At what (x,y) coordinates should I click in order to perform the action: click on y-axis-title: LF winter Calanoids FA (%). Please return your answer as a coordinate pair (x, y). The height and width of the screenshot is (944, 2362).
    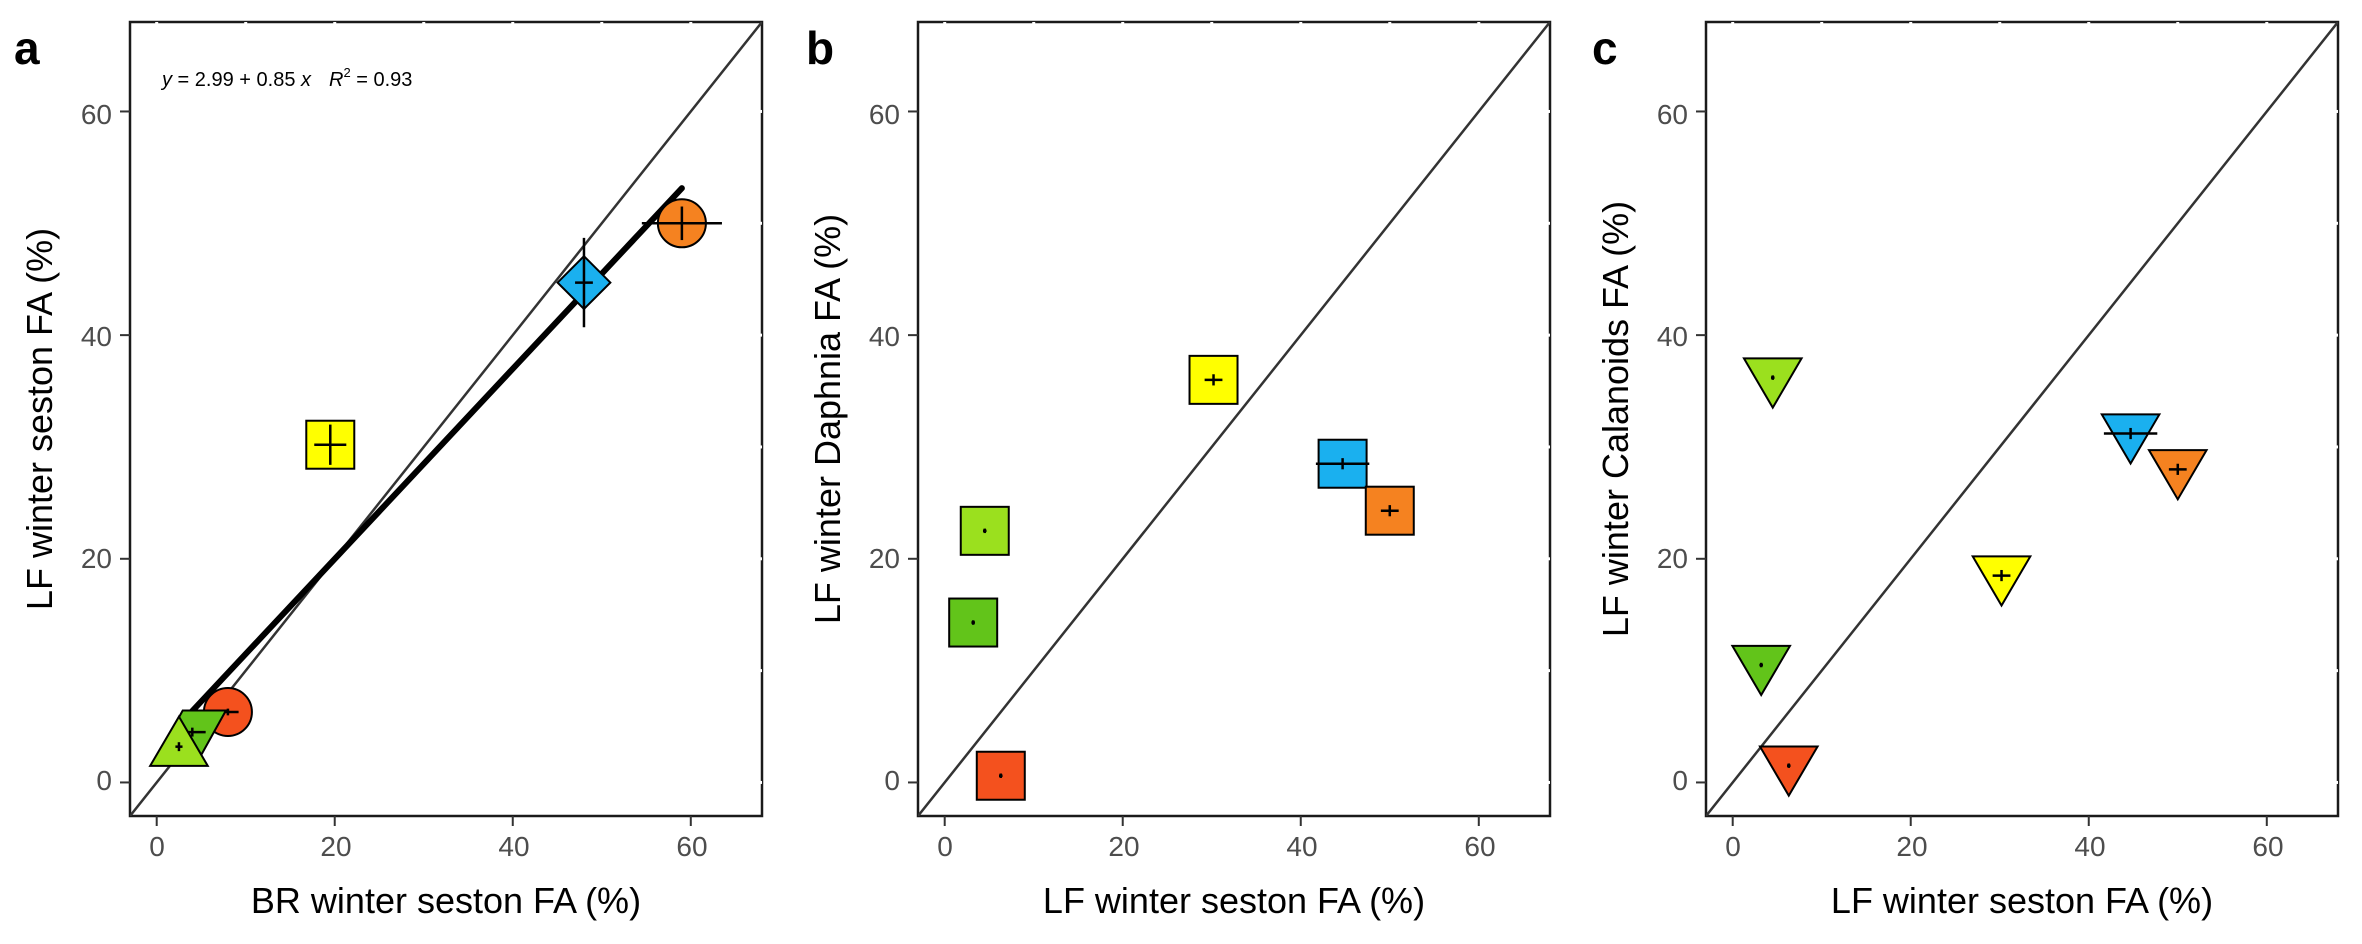
    Looking at the image, I should click on (1615, 419).